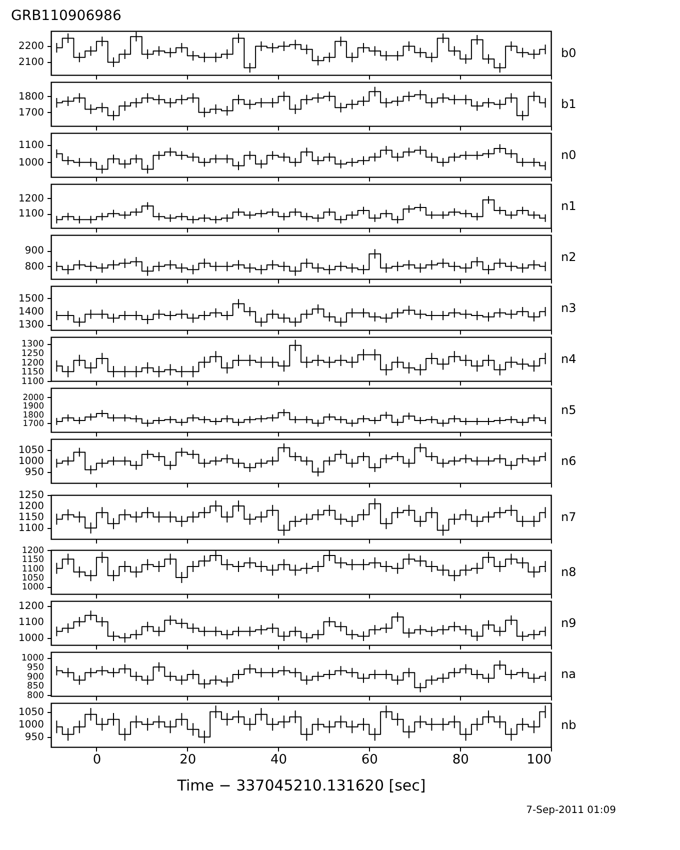  Describe the element at coordinates (279, 760) in the screenshot. I see `x-tick-label: 40` at that location.